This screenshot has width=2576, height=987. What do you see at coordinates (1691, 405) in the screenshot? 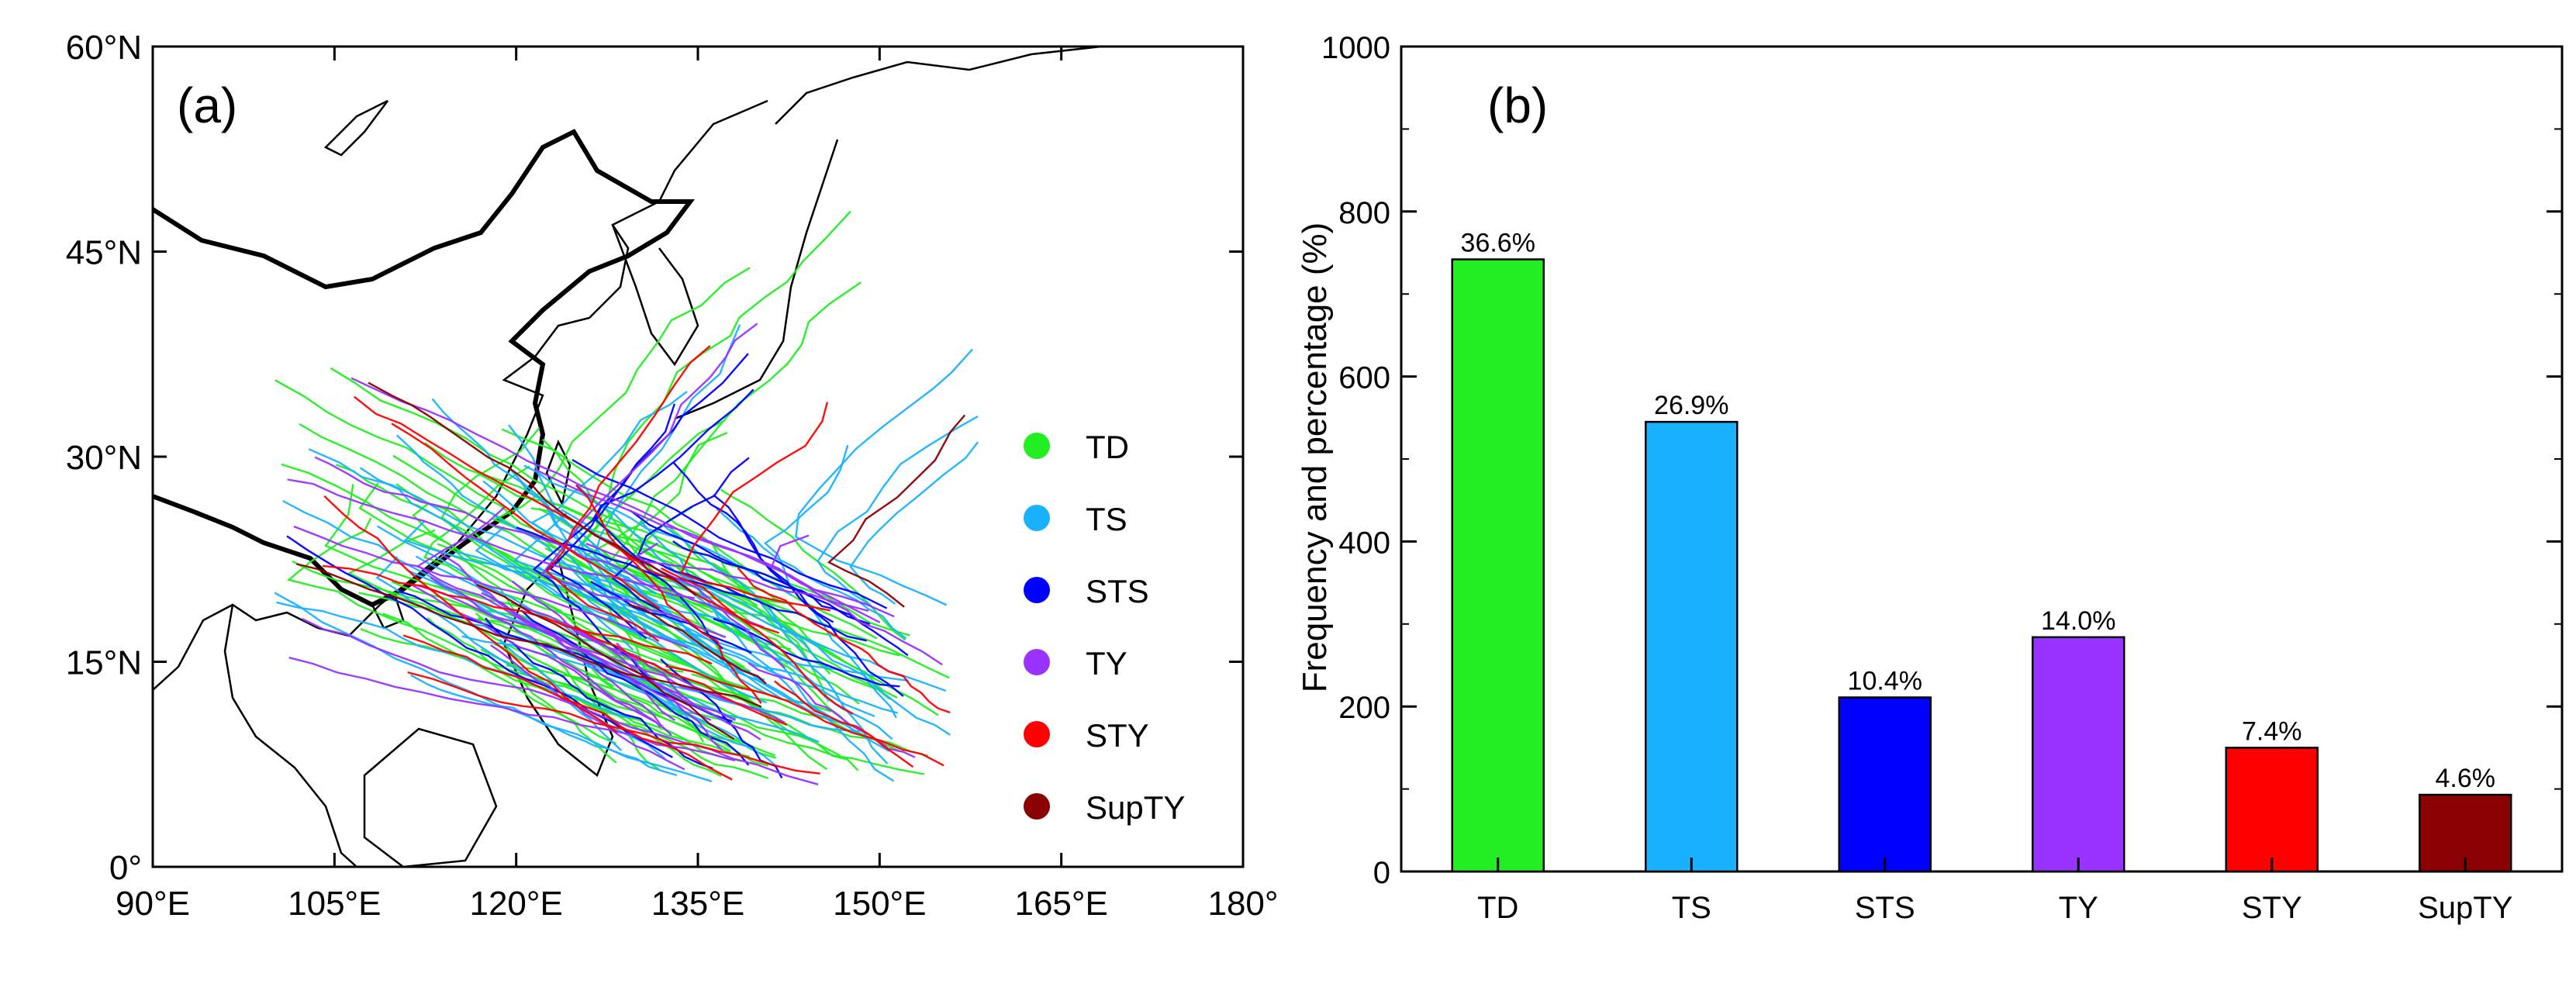
I see `bar-data-label-ts: 26.9%` at bounding box center [1691, 405].